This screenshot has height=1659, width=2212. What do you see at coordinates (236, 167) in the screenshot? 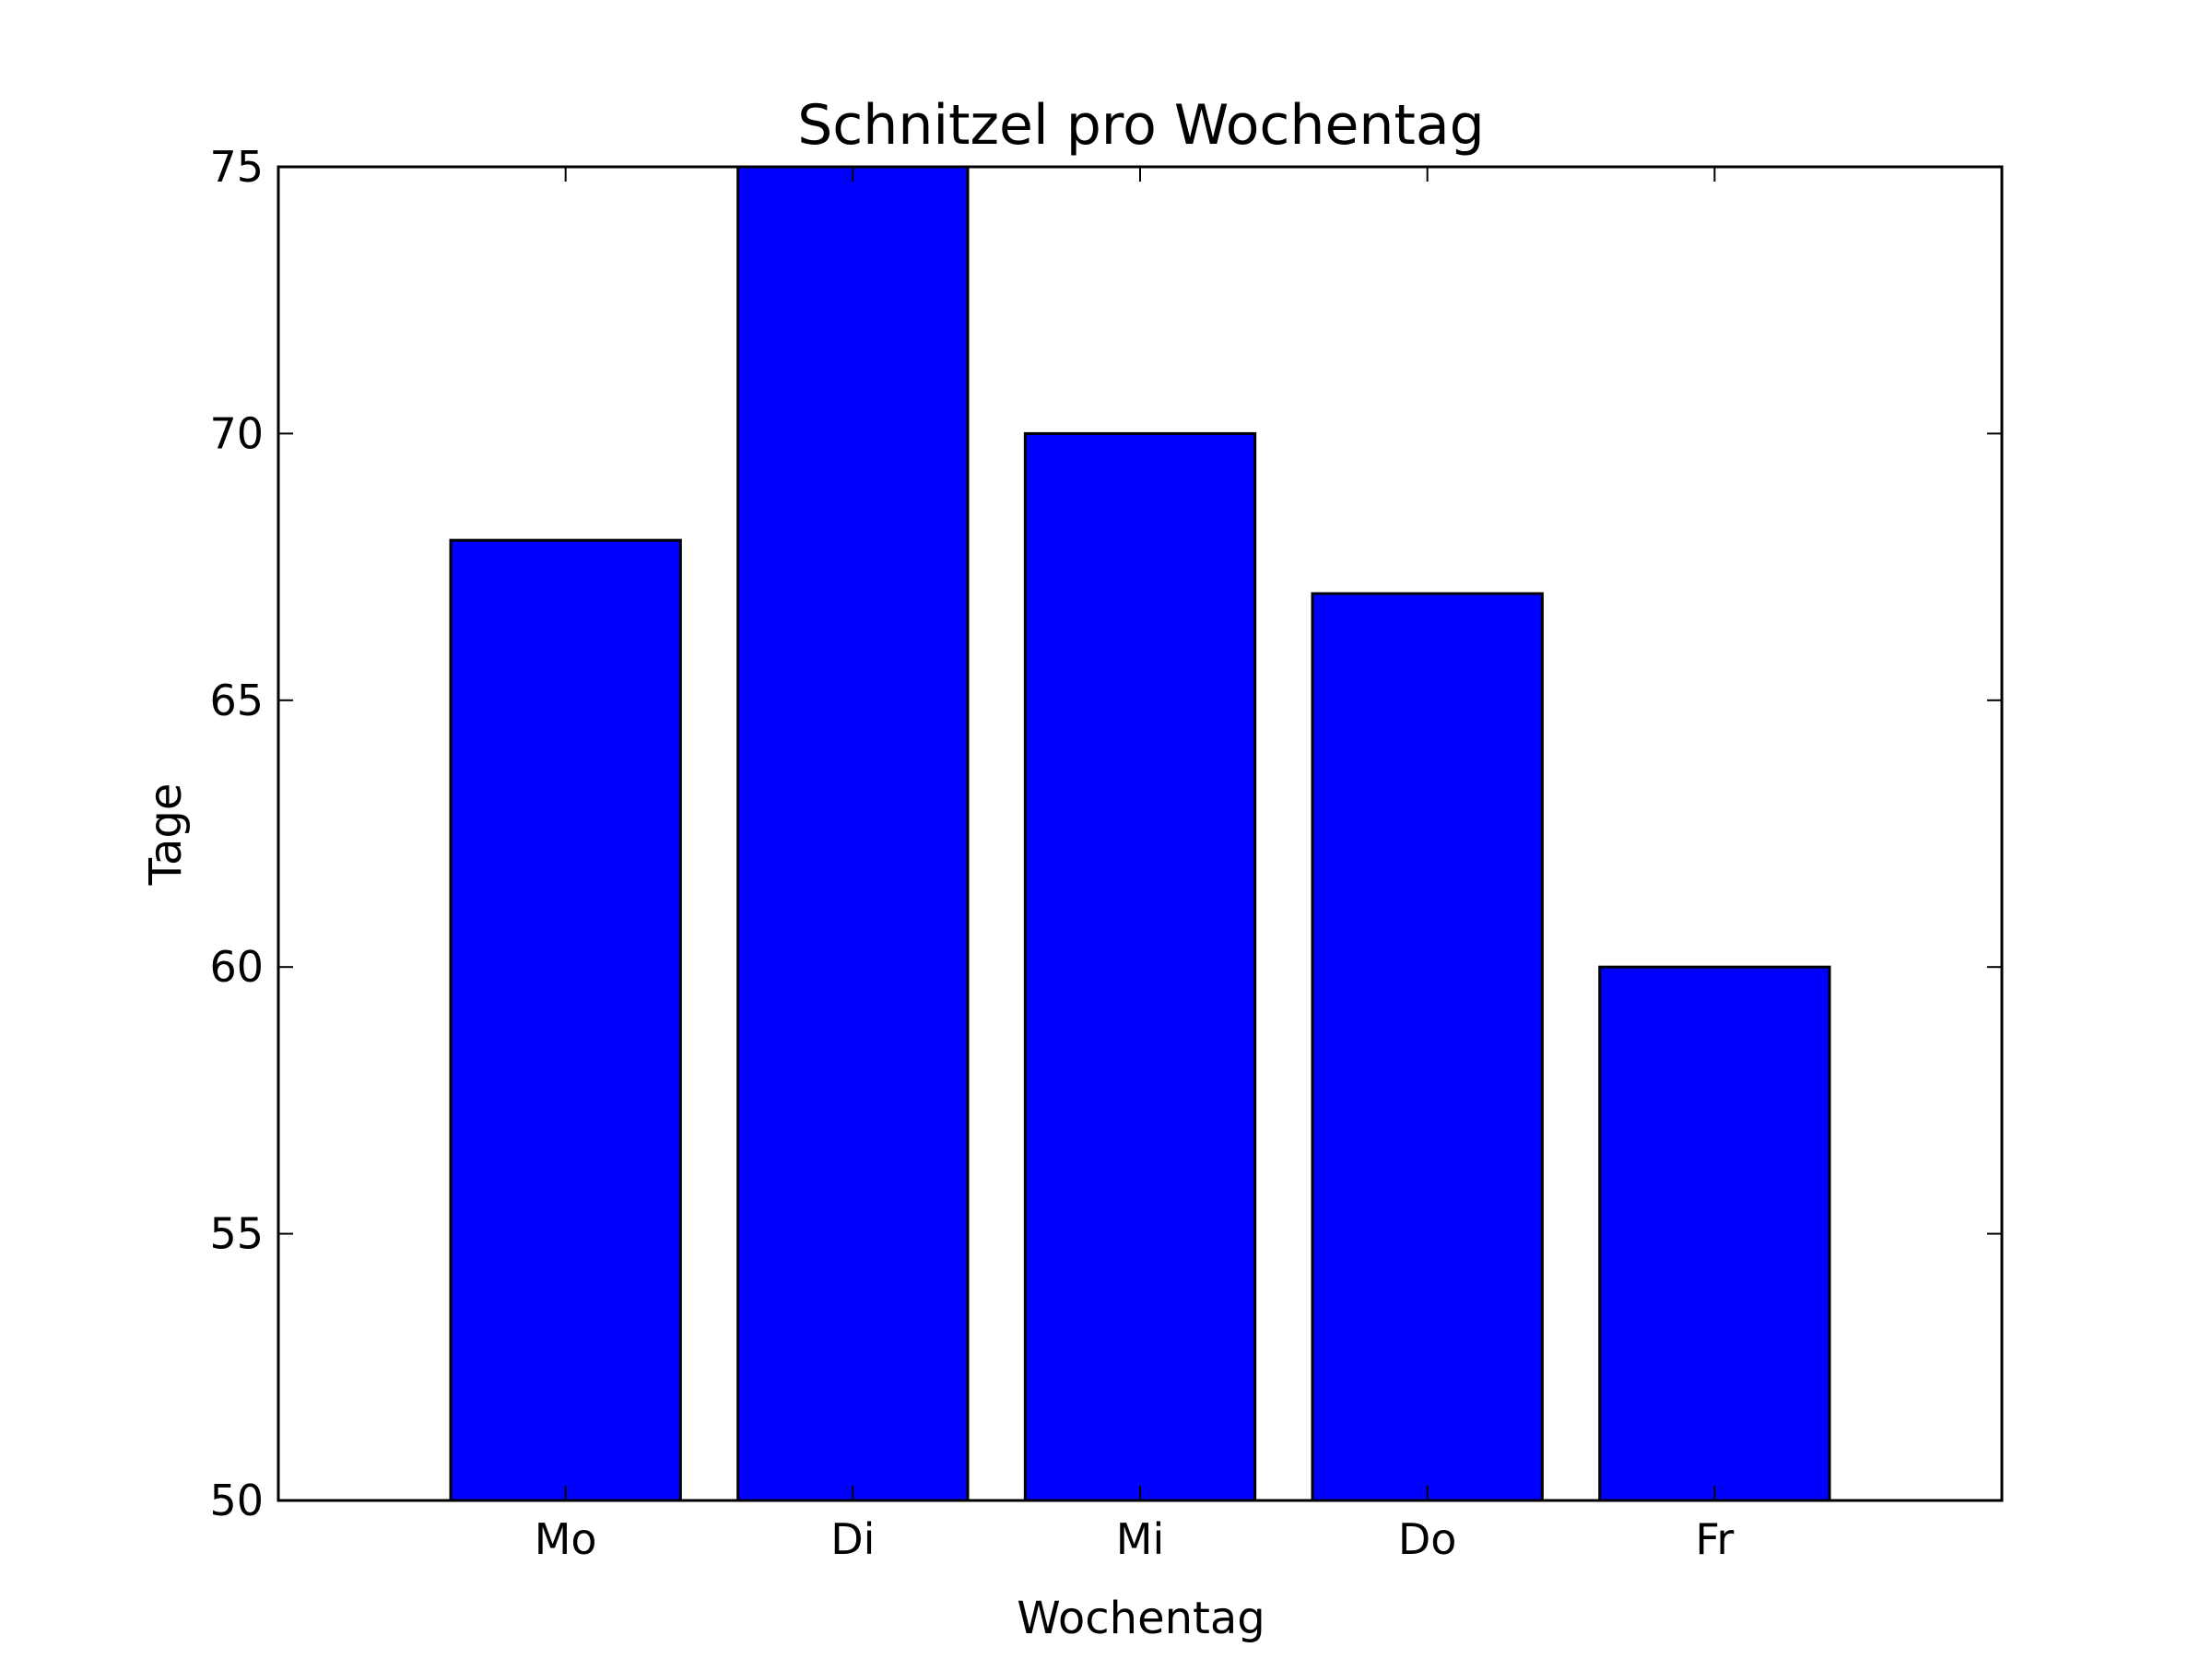
I see `y-tick-label-75: 75` at bounding box center [236, 167].